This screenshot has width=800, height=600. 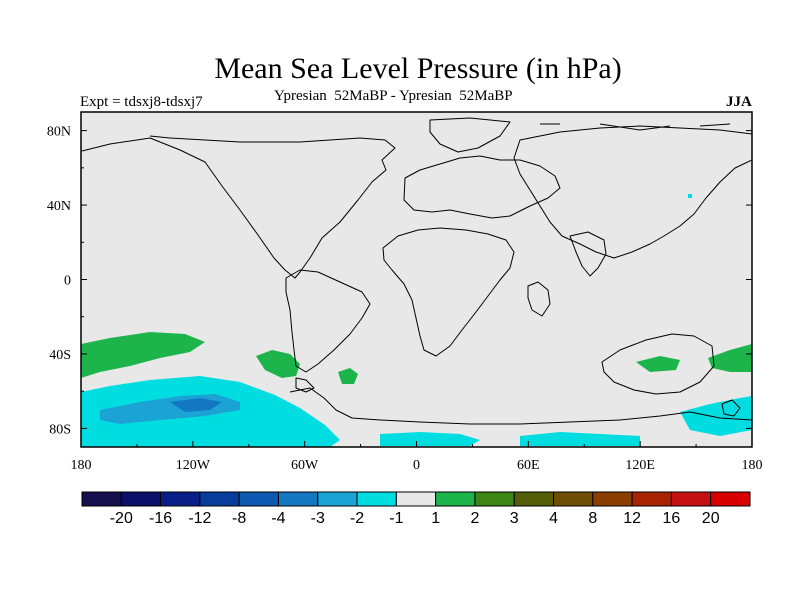 What do you see at coordinates (143, 355) in the screenshot?
I see `positive-region-southeast-pacific` at bounding box center [143, 355].